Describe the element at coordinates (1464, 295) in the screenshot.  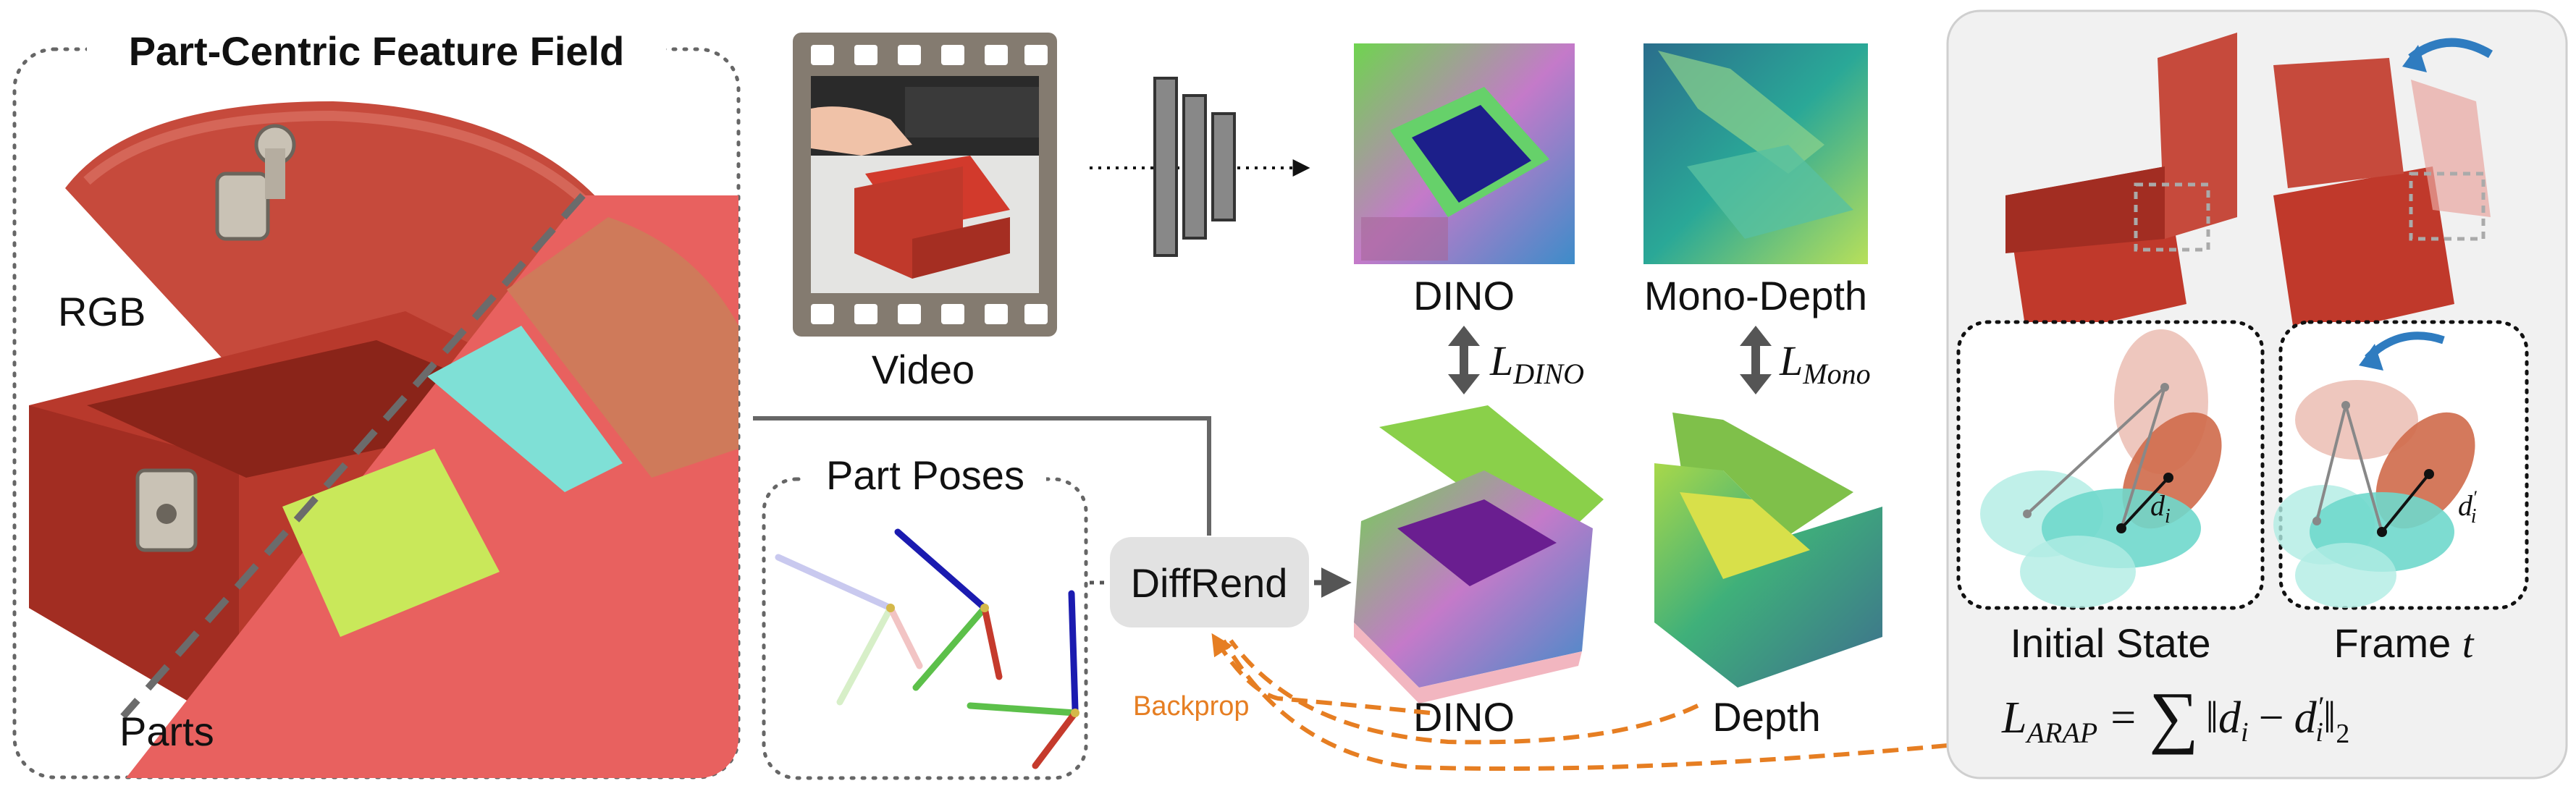
I see `dino-top-label: DINO` at that location.